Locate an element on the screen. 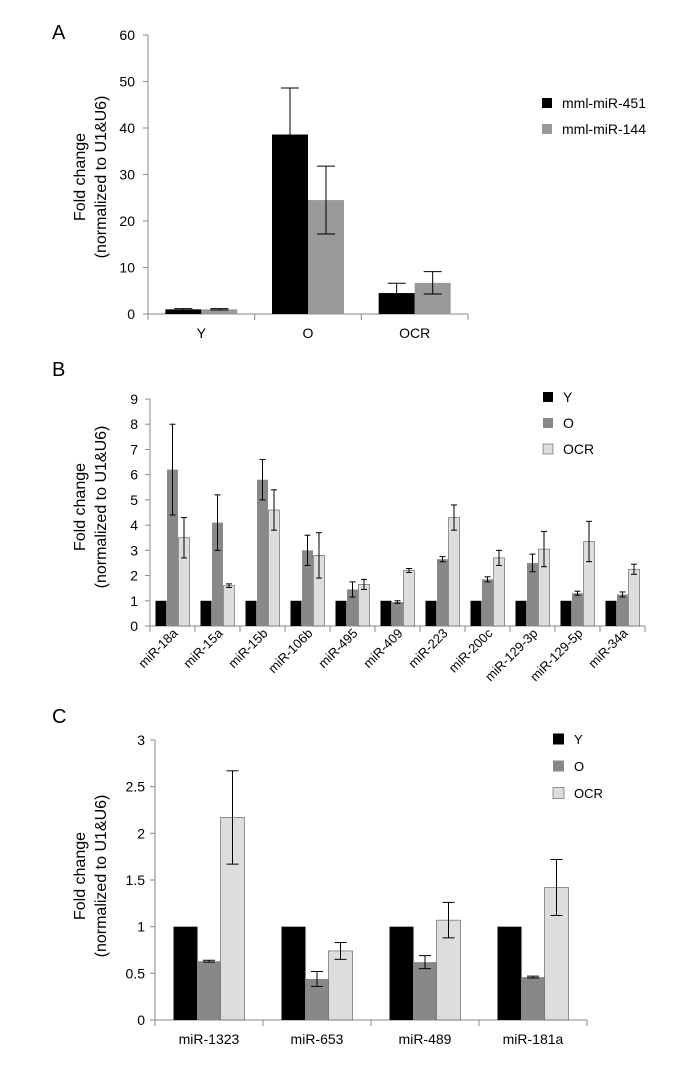 This screenshot has height=1083, width=700. panel-b-category-label: miR-34a is located at coordinates (608, 648).